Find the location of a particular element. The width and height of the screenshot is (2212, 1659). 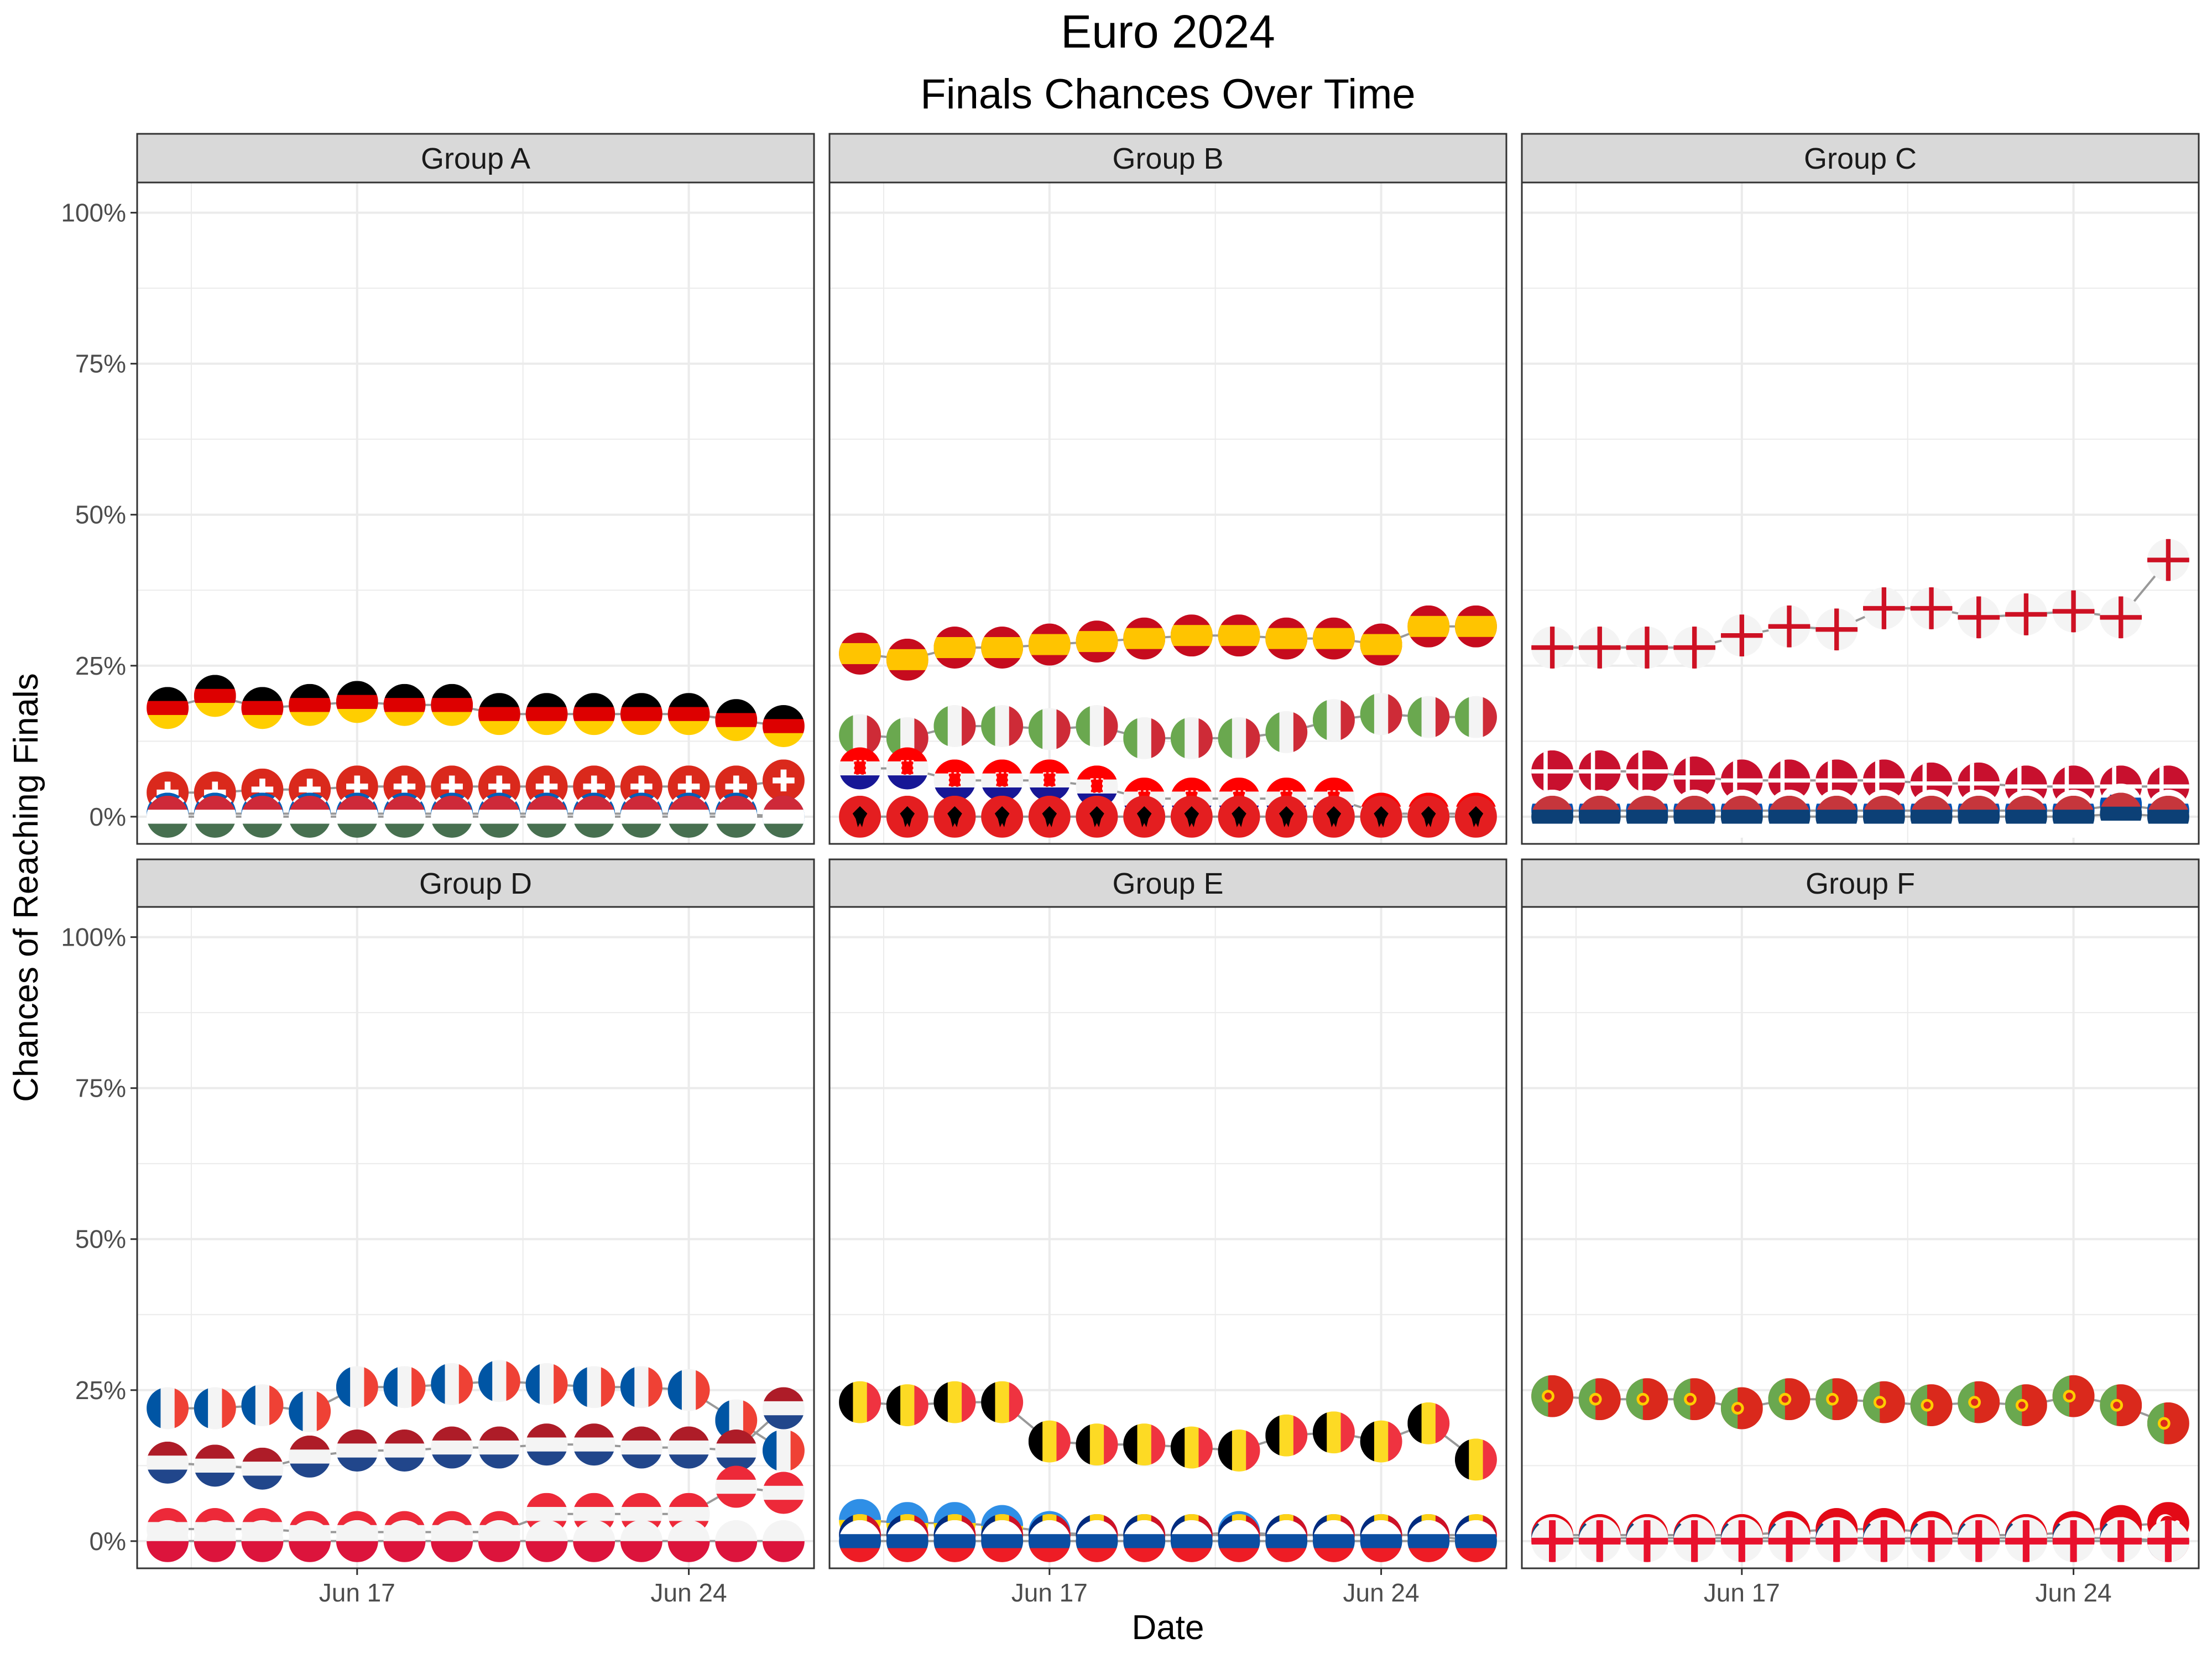

x-tick-label: Jun 17 is located at coordinates (1742, 1593).